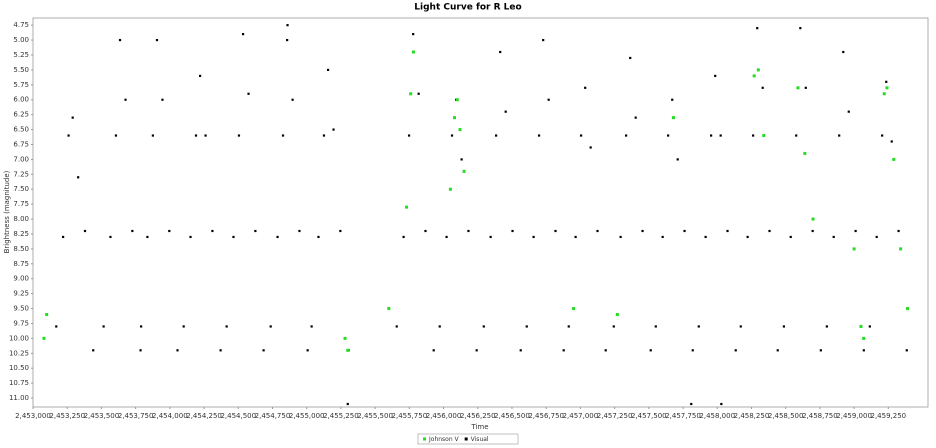 This screenshot has width=936, height=448. What do you see at coordinates (19, 338) in the screenshot?
I see `y-tick-label: 10.00` at bounding box center [19, 338].